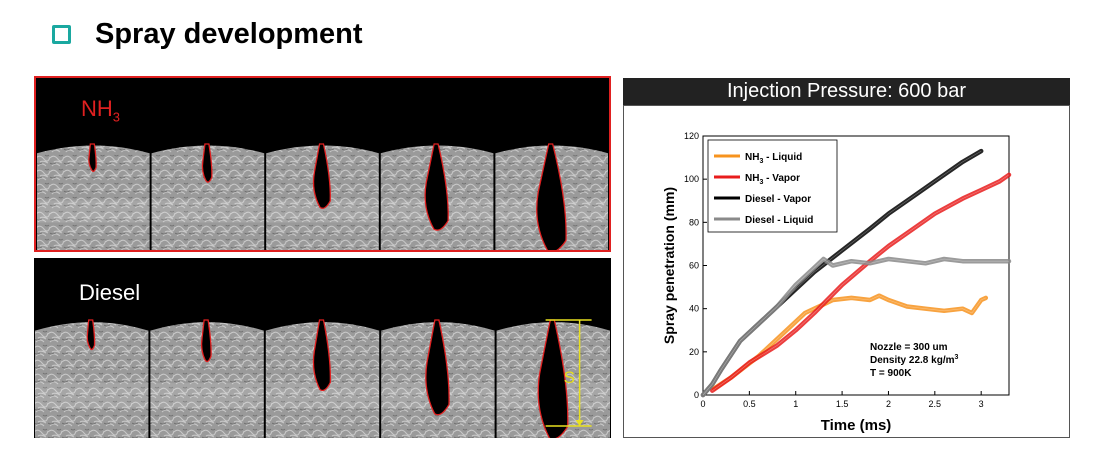 The height and width of the screenshot is (462, 1107). I want to click on conditions-annotation: T = 900K, so click(891, 373).